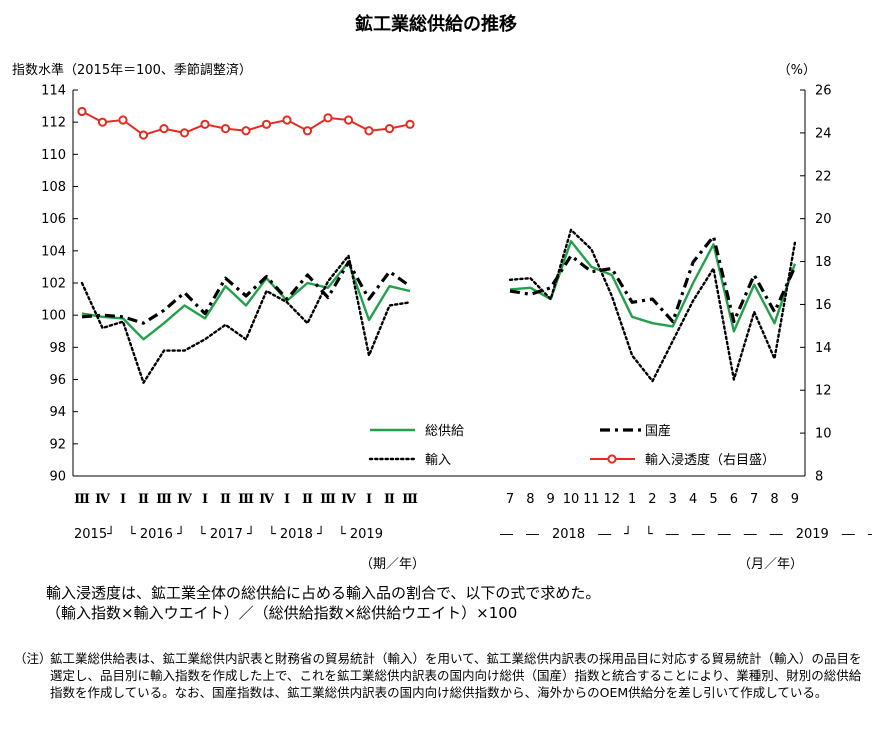 The width and height of the screenshot is (872, 734). Describe the element at coordinates (53, 284) in the screenshot. I see `left-tick-label: 102` at that location.